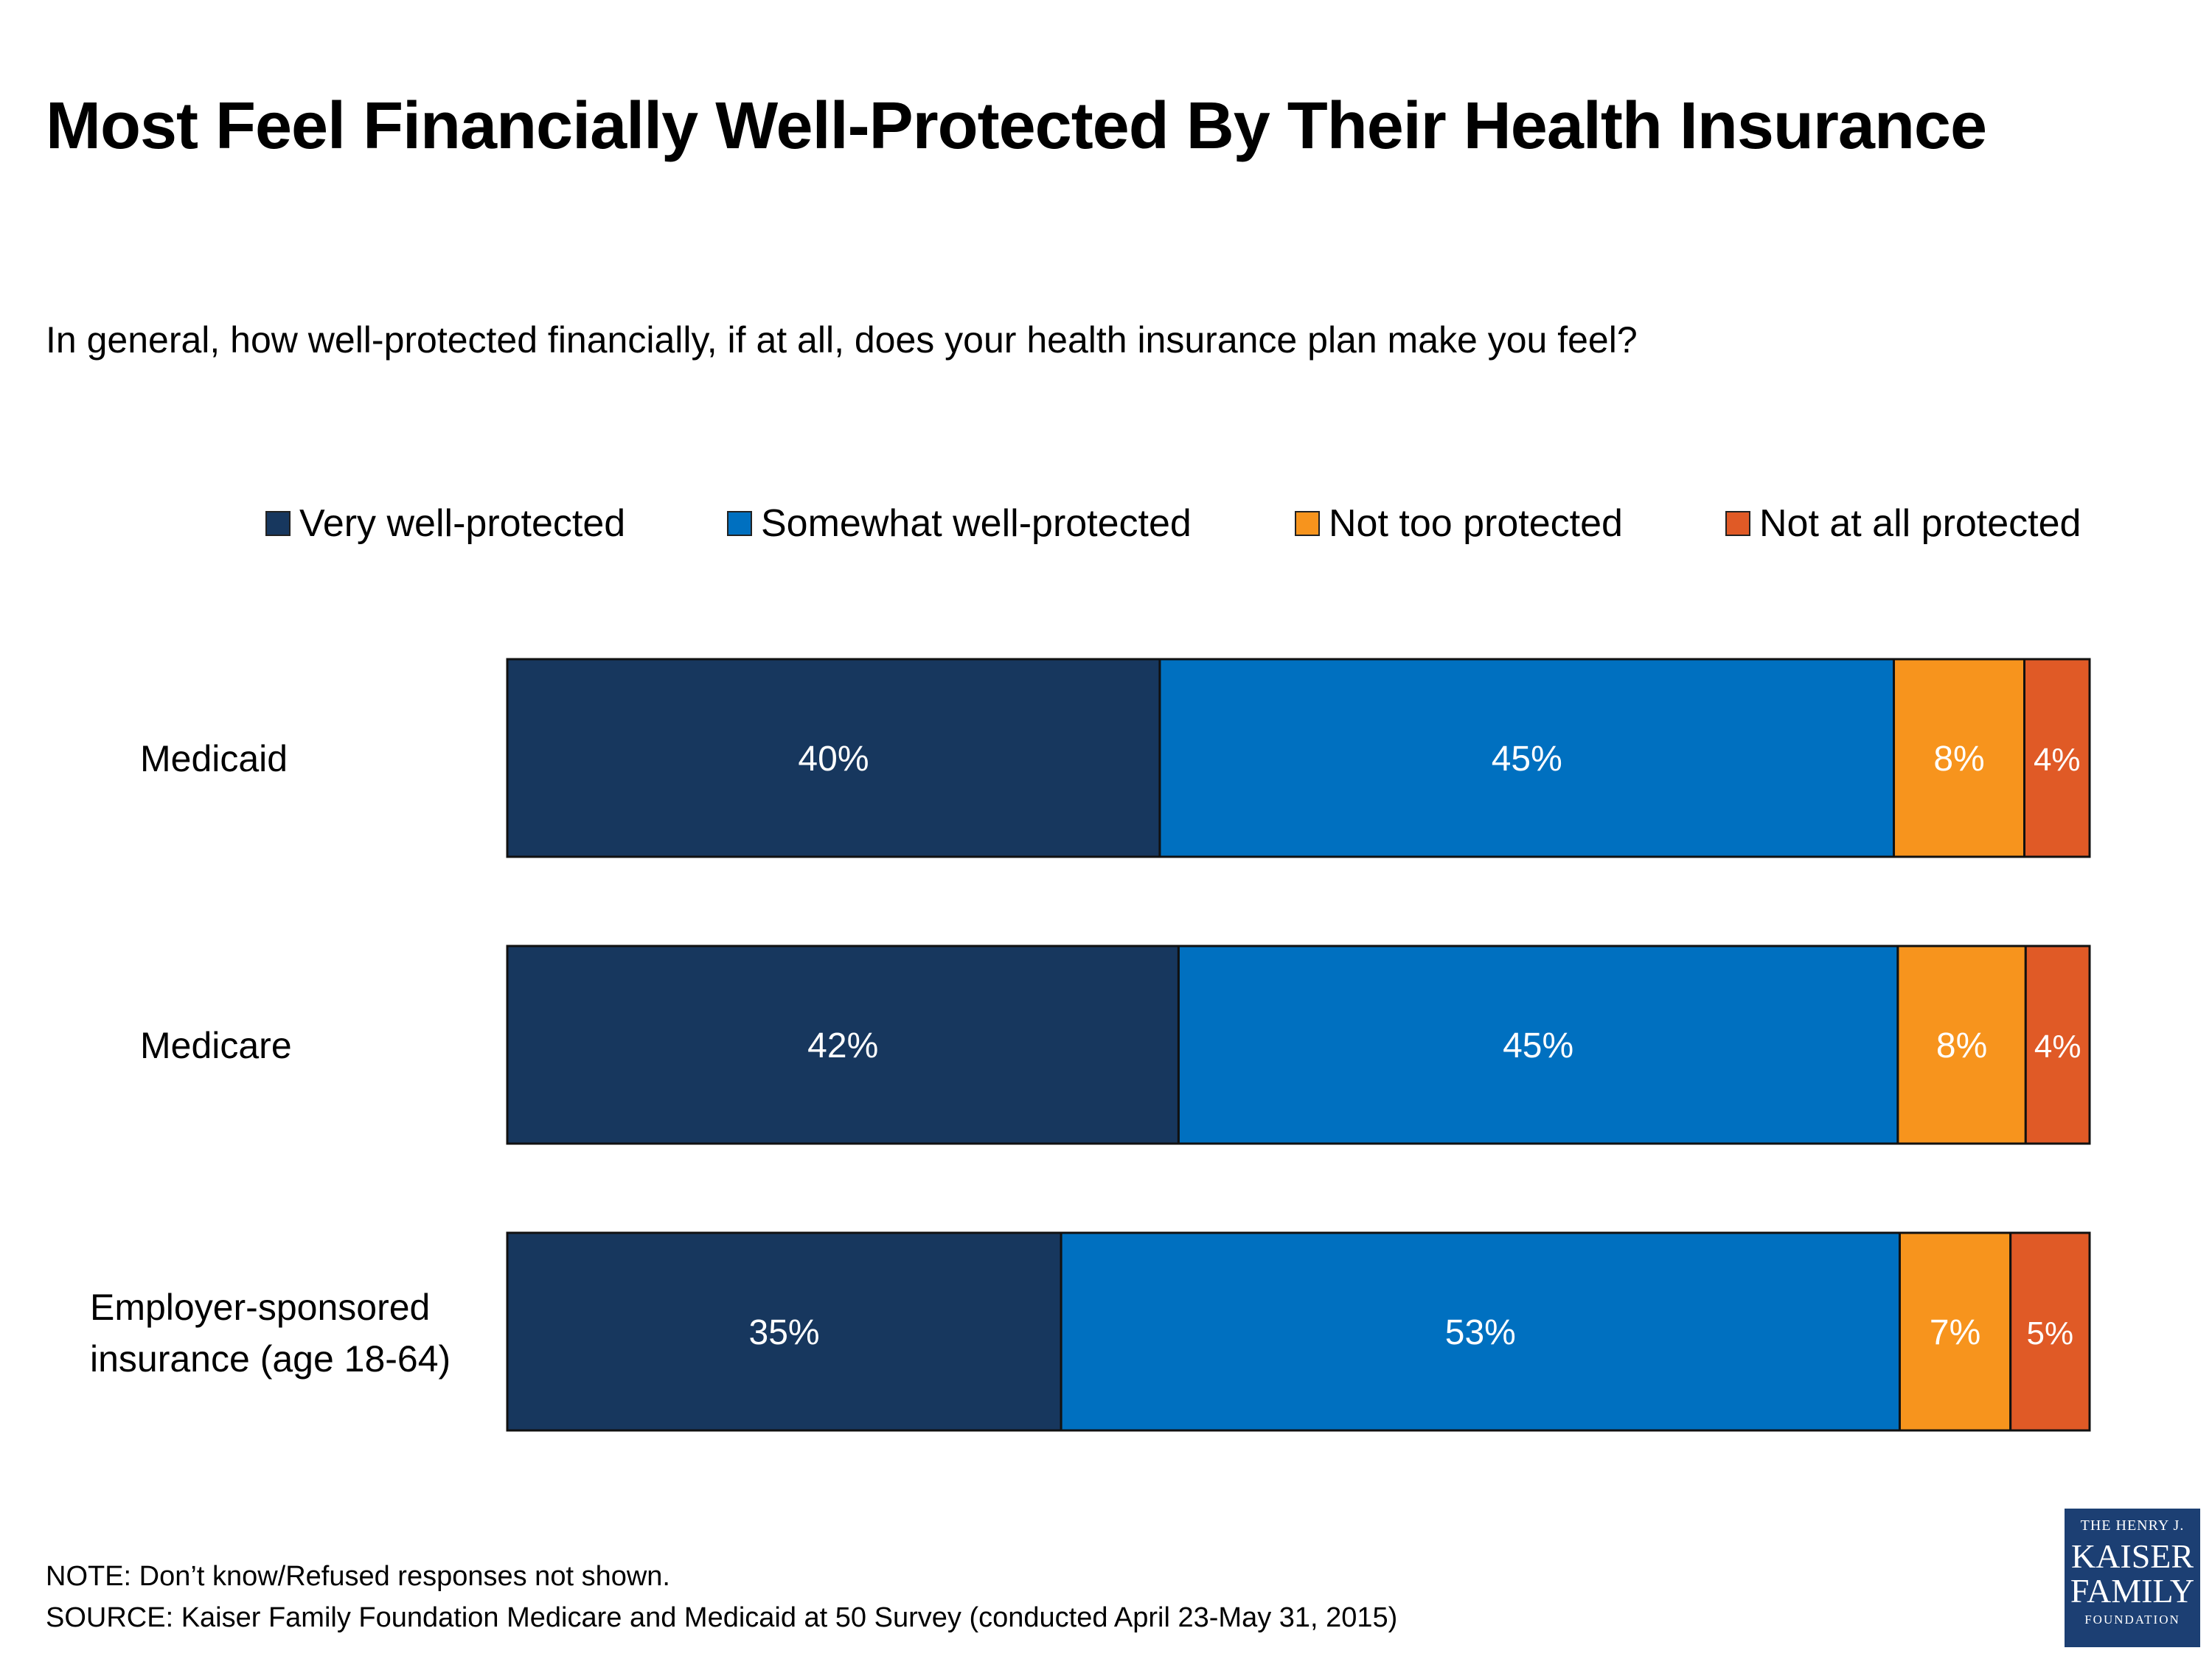 The height and width of the screenshot is (1659, 2212). I want to click on data-label-somewhat-well-protected-2: 45%, so click(1538, 1045).